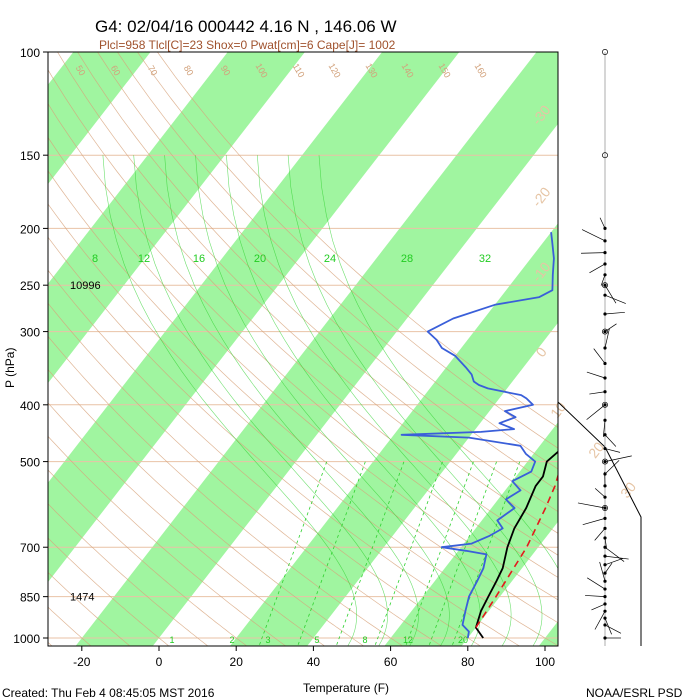 This screenshot has width=700, height=700. Describe the element at coordinates (541, 352) in the screenshot. I see `isotherm-label: 0` at that location.